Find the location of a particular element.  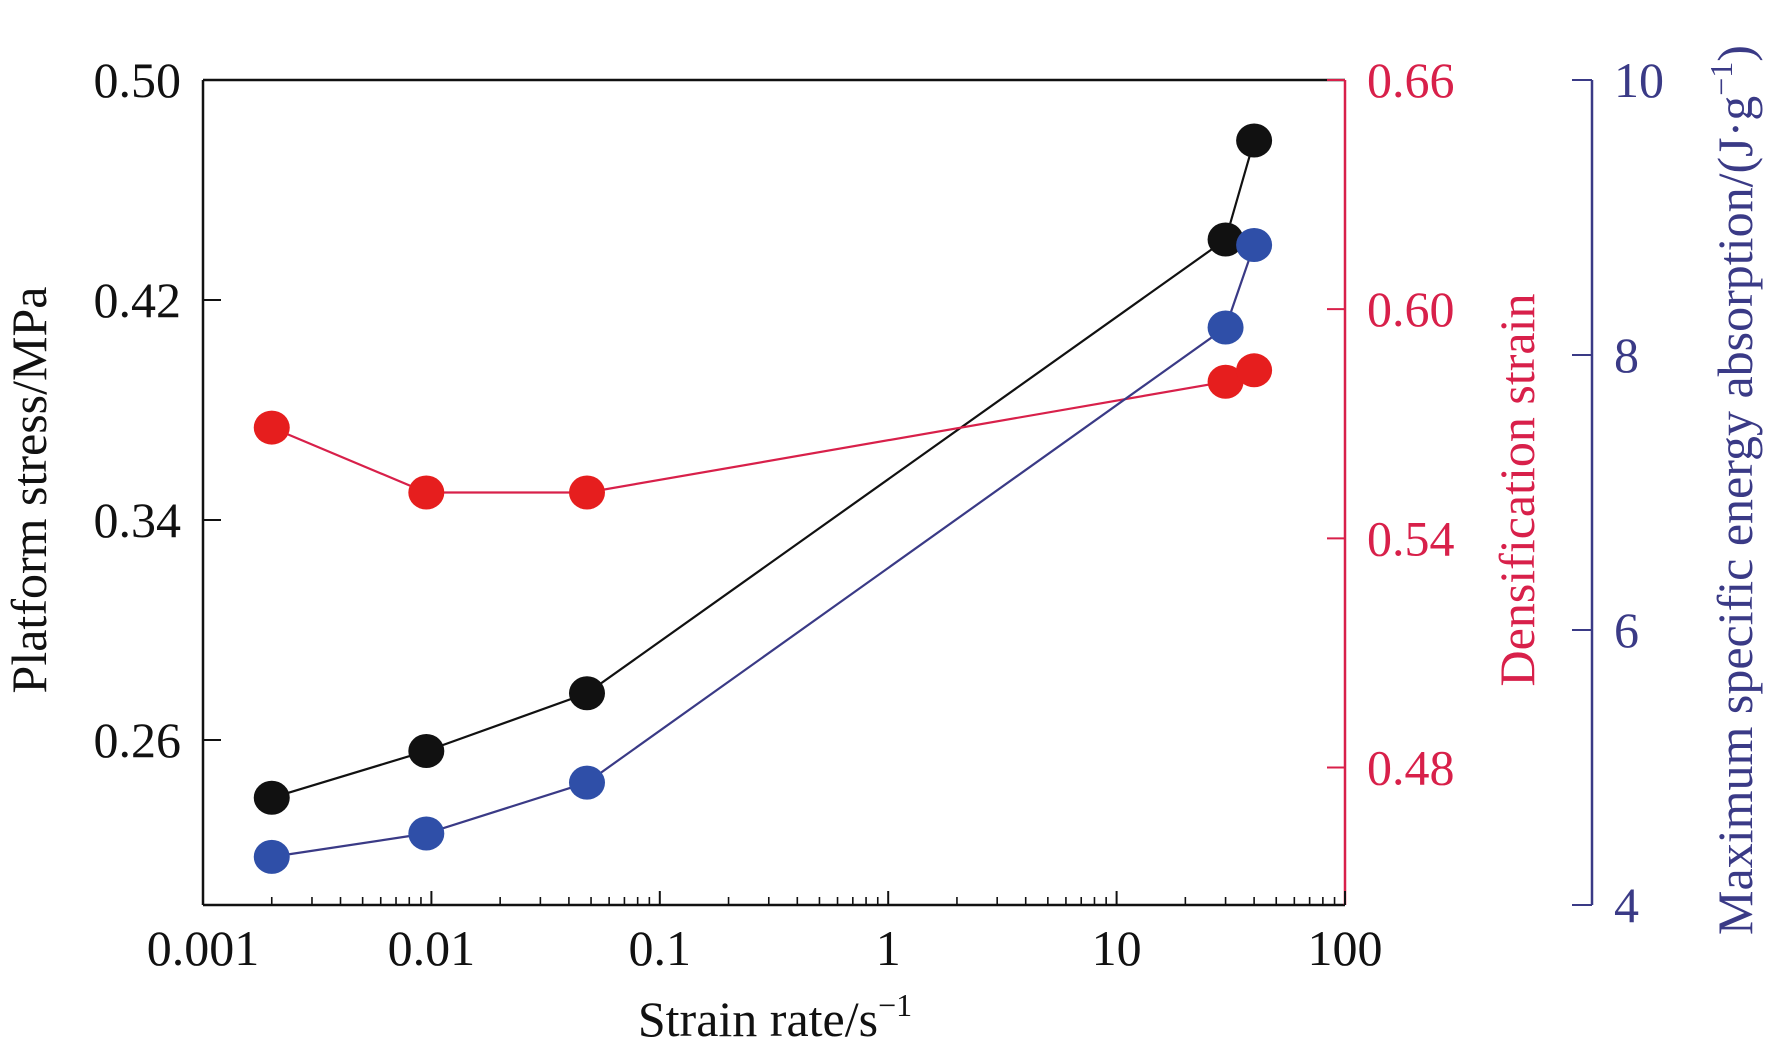

y-left-axis-title: Platform stress/MPa is located at coordinates (29, 490).